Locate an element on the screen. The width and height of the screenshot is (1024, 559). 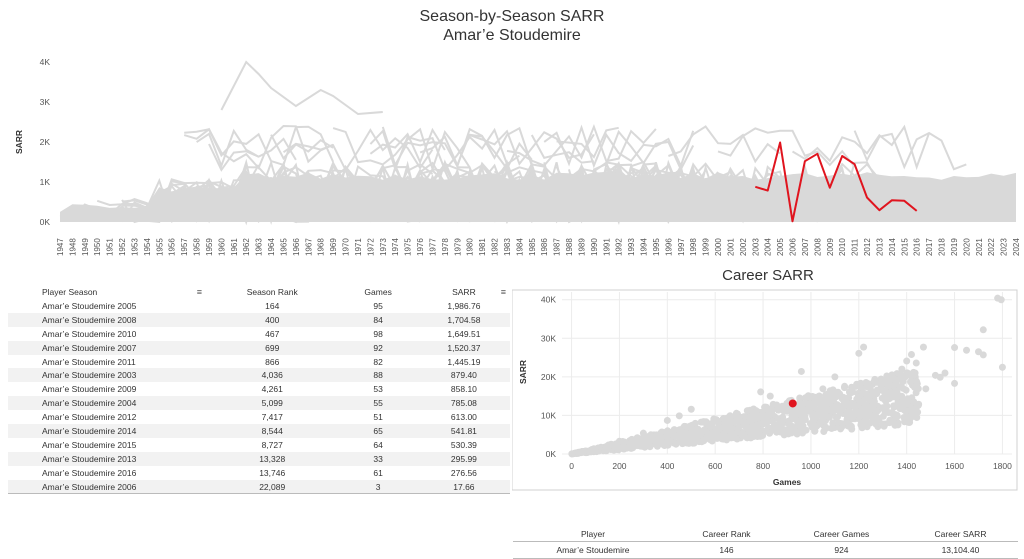
x-tick-label: 2010 is located at coordinates (842, 247).